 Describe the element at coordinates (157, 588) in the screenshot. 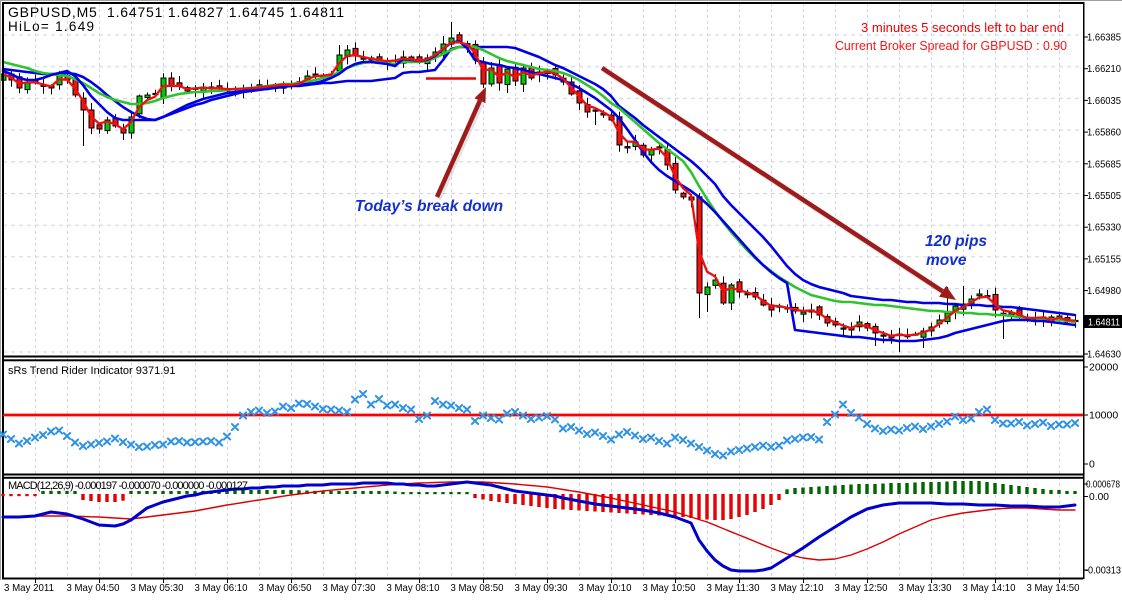

I see `svg-text: 3 May 05:30` at that location.